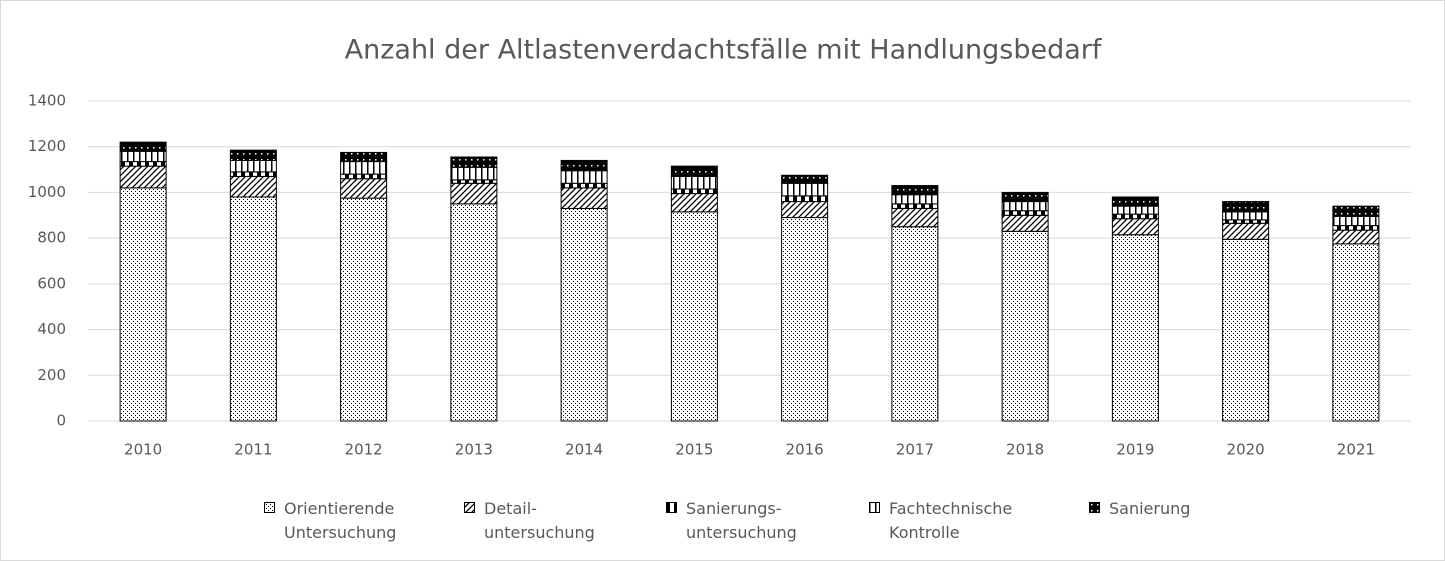  What do you see at coordinates (143, 450) in the screenshot?
I see `x-tick-label: 2010` at bounding box center [143, 450].